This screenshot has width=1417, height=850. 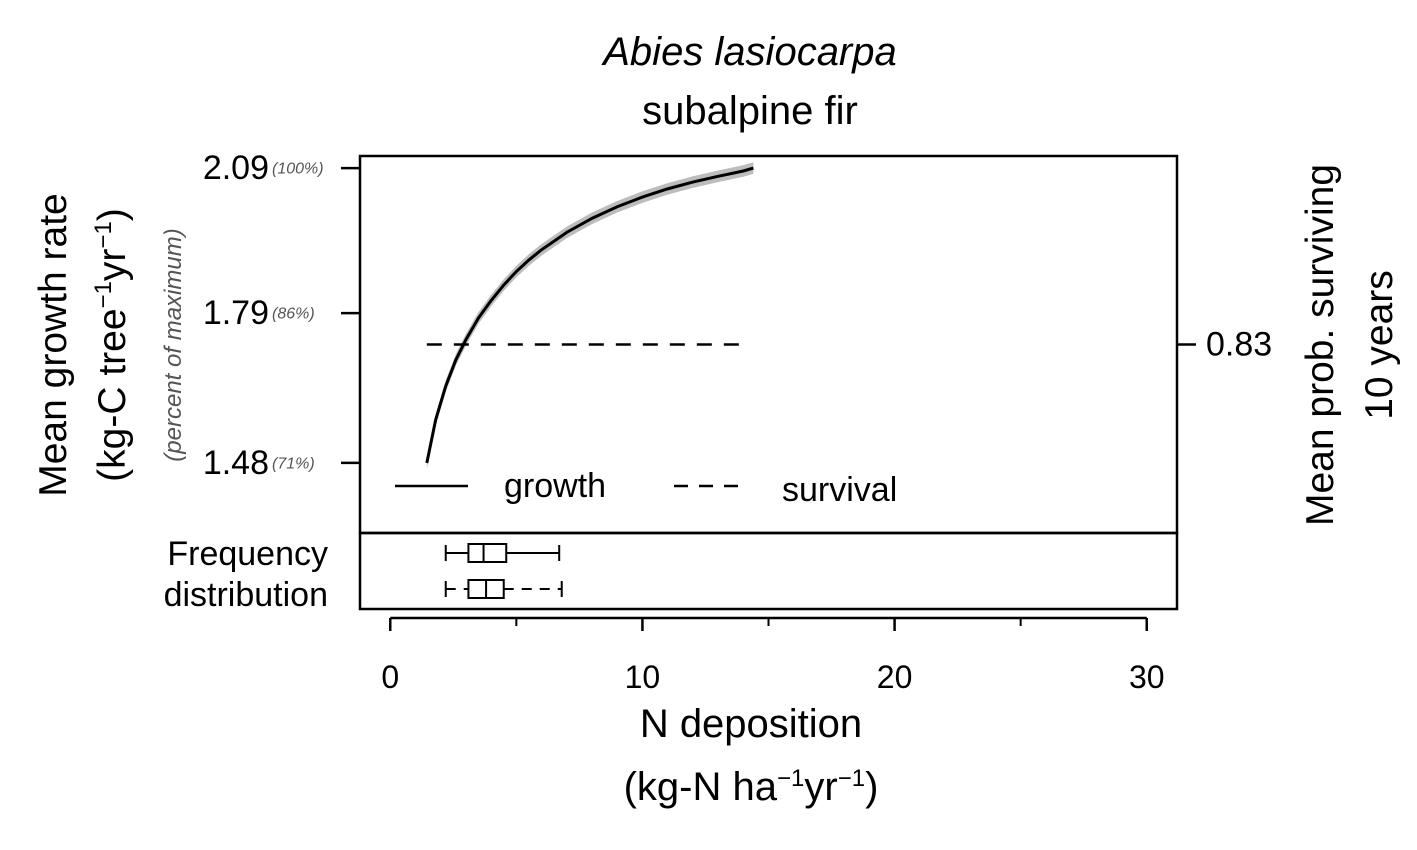 What do you see at coordinates (643, 677) in the screenshot?
I see `x-tick-label-1: 10` at bounding box center [643, 677].